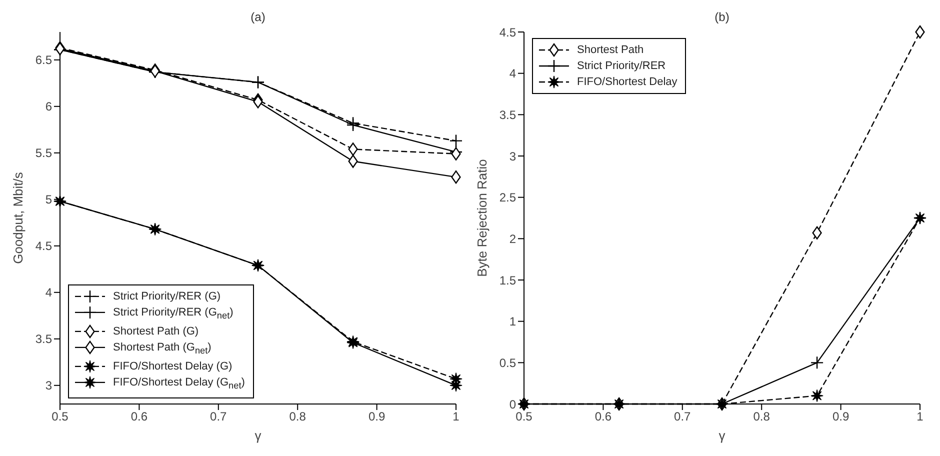 The height and width of the screenshot is (456, 940). What do you see at coordinates (162, 349) in the screenshot?
I see `legend-label: Shortest Path (G$_{net}$)` at bounding box center [162, 349].